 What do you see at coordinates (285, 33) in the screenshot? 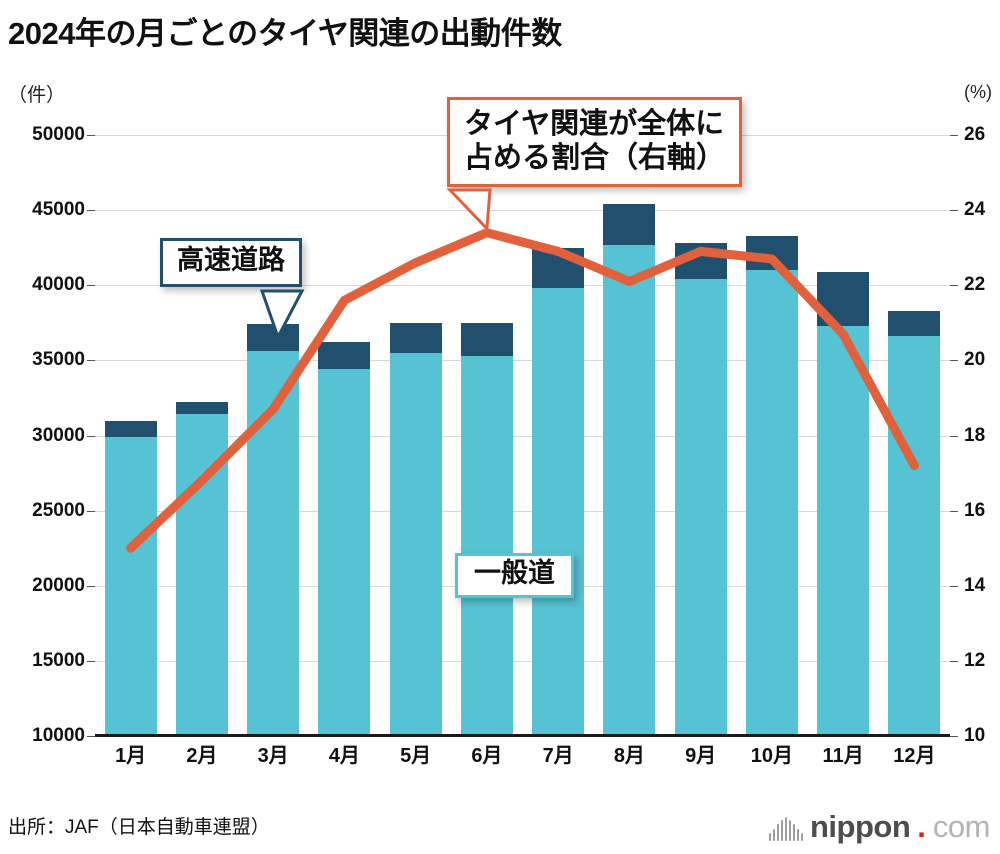
I see `page-title: 2024年の月ごとのタイヤ関連の出動件数` at bounding box center [285, 33].